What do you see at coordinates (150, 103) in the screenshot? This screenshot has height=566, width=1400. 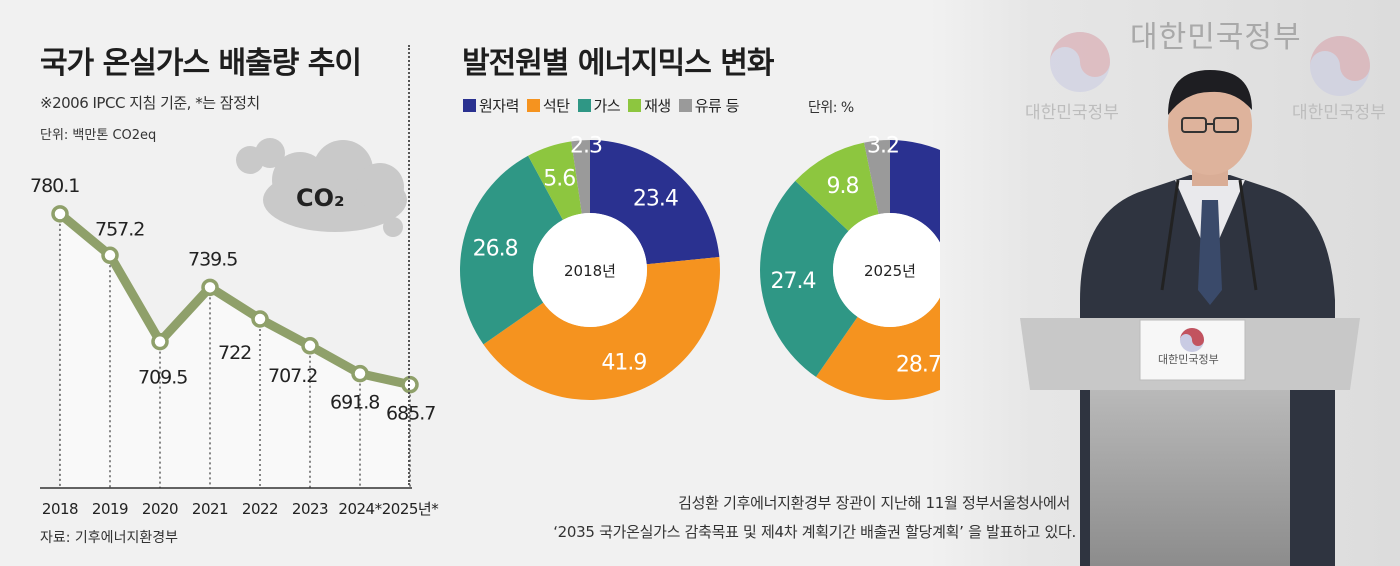 I see `line-chart-note: ※2006 IPCC 지침 기준, *는 잠정치` at bounding box center [150, 103].